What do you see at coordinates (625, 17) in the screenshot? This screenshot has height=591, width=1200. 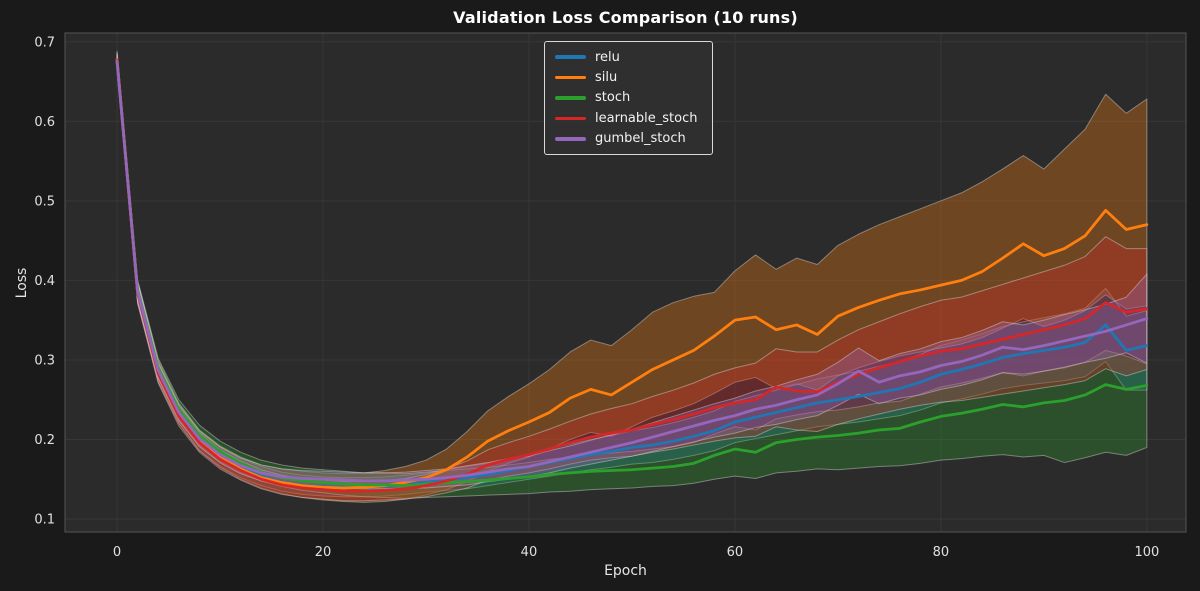 I see `chart-title: Validation Loss Comparison (10 runs)` at bounding box center [625, 17].